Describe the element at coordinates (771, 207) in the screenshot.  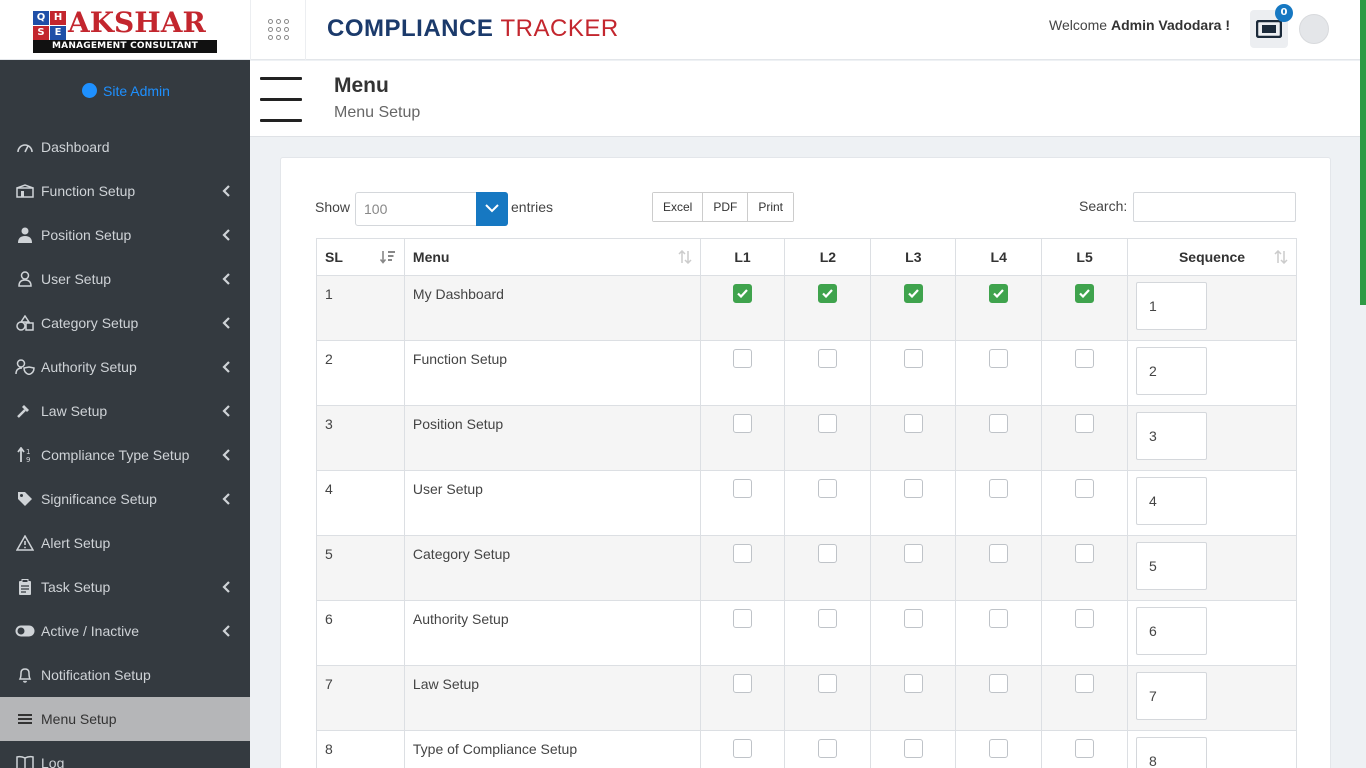
I see `print-button: Print` at that location.